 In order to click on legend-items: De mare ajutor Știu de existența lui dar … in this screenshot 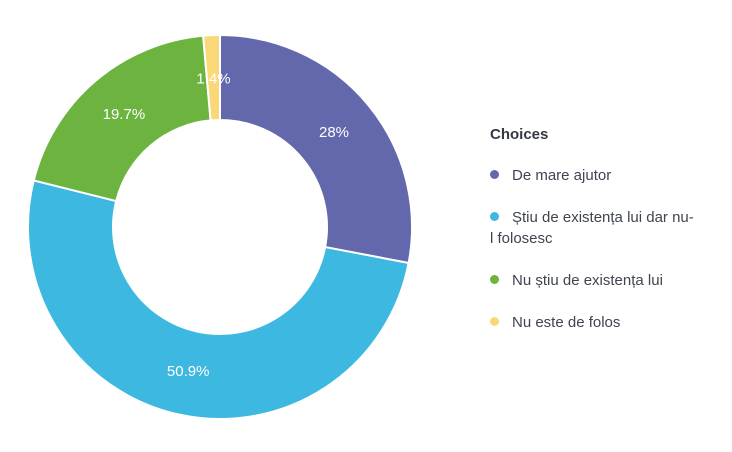, I will do `click(593, 249)`.